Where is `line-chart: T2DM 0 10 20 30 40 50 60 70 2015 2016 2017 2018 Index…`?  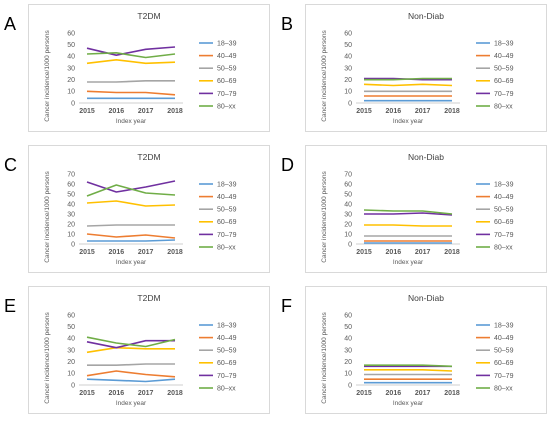 line-chart: T2DM 0 10 20 30 40 50 60 70 2015 2016 2017 2018 Index… is located at coordinates (140, 209).